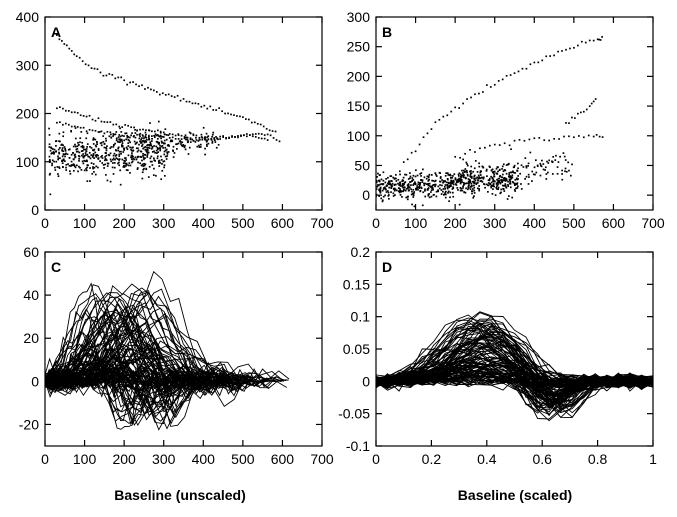 This screenshot has height=517, width=677. Describe the element at coordinates (31, 252) in the screenshot. I see `y-tick-label: 60` at that location.